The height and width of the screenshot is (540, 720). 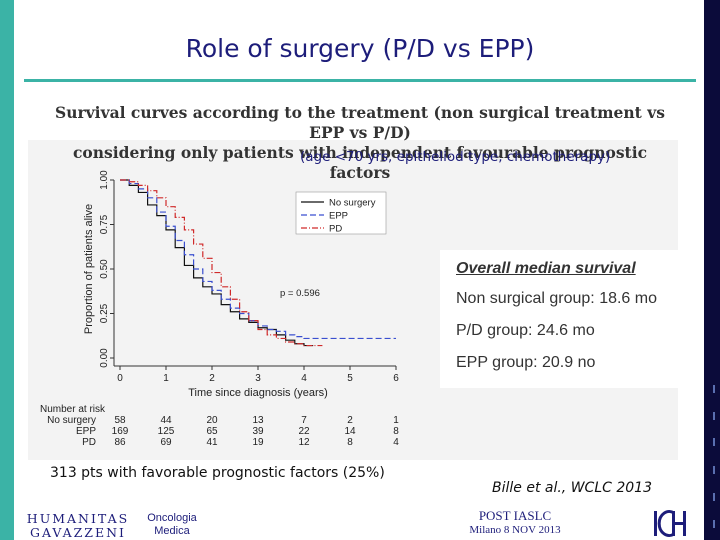 What do you see at coordinates (78, 532) in the screenshot?
I see `humanitas-logo-line-2: GAVAZZENI` at bounding box center [78, 532].